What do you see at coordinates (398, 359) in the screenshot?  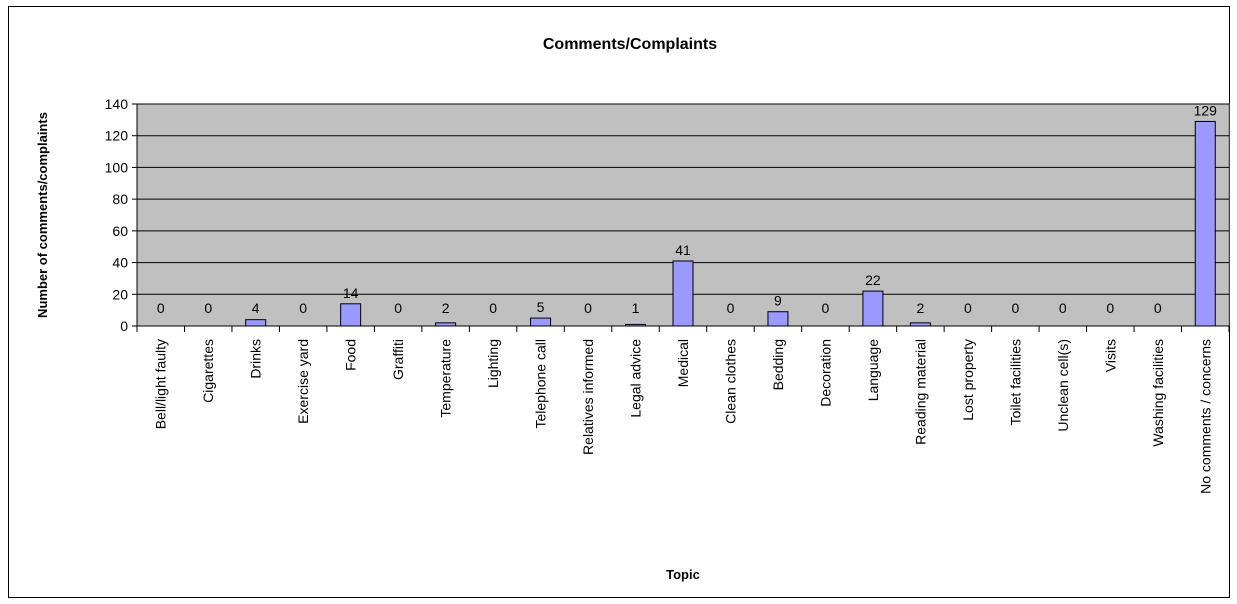 I see `x-tick-label: Graffiti` at bounding box center [398, 359].